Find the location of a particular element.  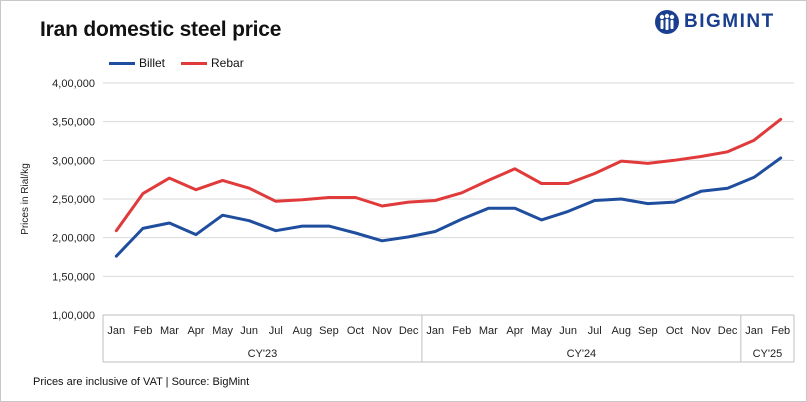

brand-name: BIGMINT is located at coordinates (729, 21).